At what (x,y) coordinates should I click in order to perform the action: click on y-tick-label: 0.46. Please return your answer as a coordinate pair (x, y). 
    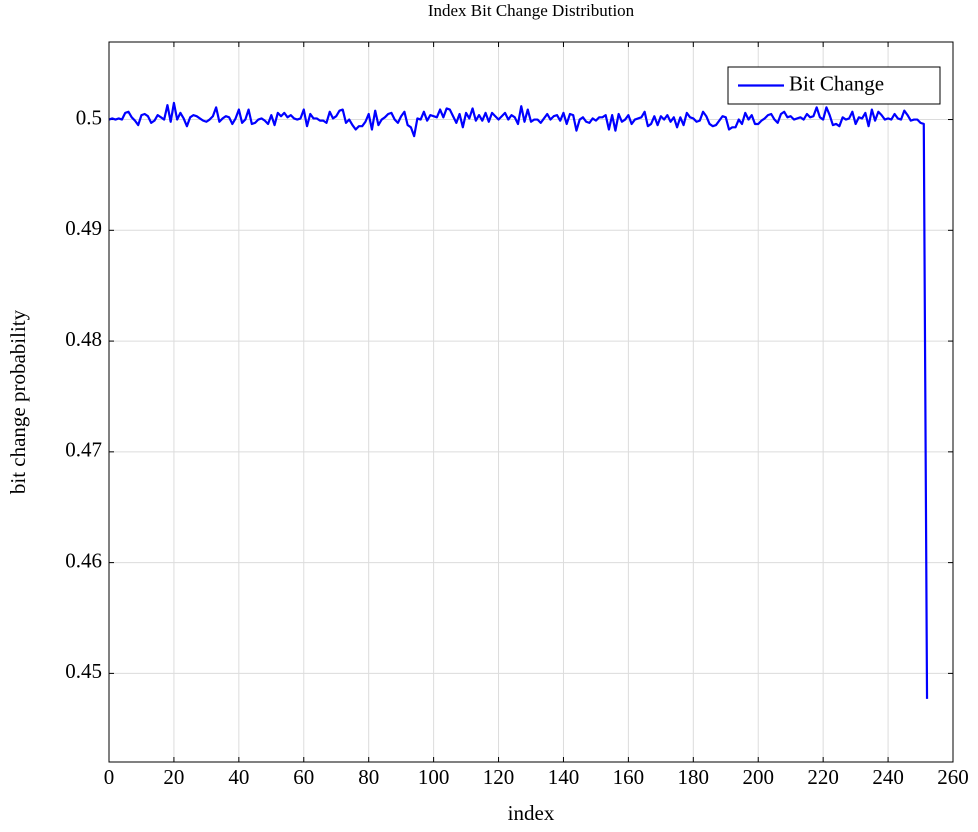
    Looking at the image, I should click on (83, 560).